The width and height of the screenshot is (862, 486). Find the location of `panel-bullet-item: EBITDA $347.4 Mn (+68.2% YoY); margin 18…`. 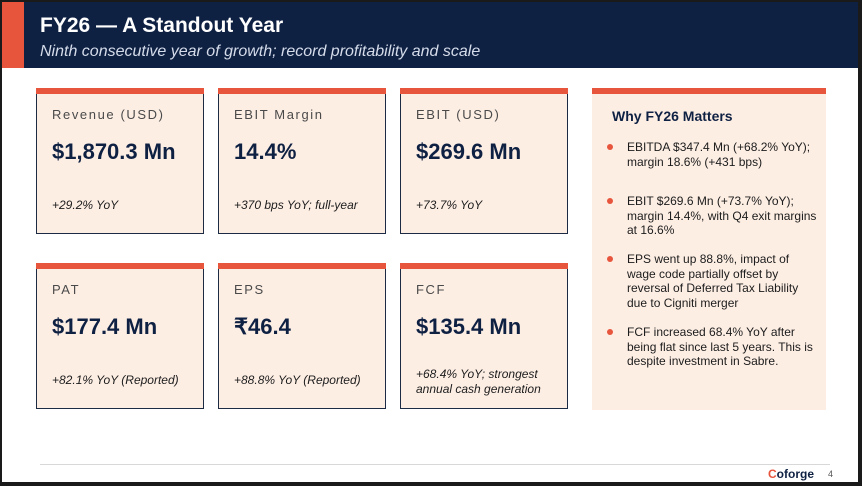

panel-bullet-item: EBITDA $347.4 Mn (+68.2% YoY); margin 18… is located at coordinates (712, 154).